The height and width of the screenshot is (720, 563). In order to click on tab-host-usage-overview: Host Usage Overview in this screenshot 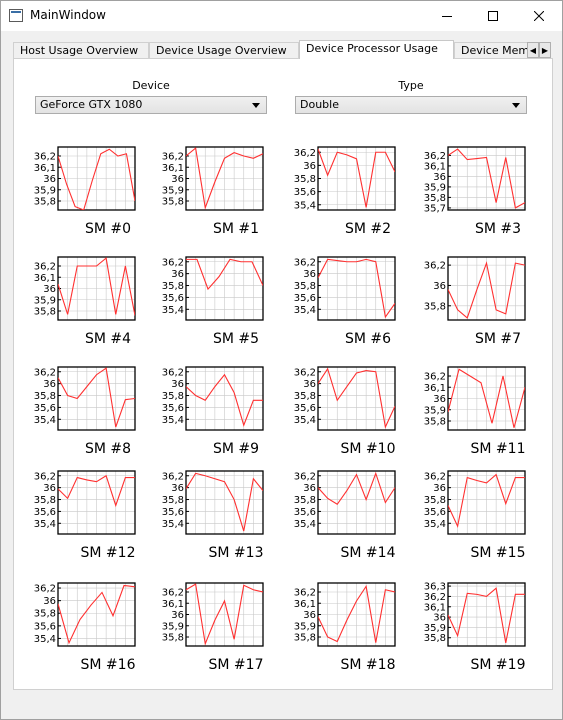, I will do `click(81, 50)`.